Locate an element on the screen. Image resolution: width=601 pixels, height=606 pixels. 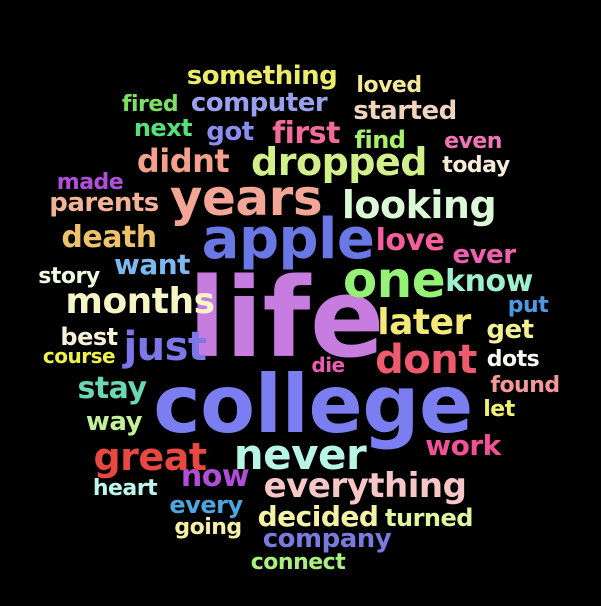
word-story: story is located at coordinates (69, 276).